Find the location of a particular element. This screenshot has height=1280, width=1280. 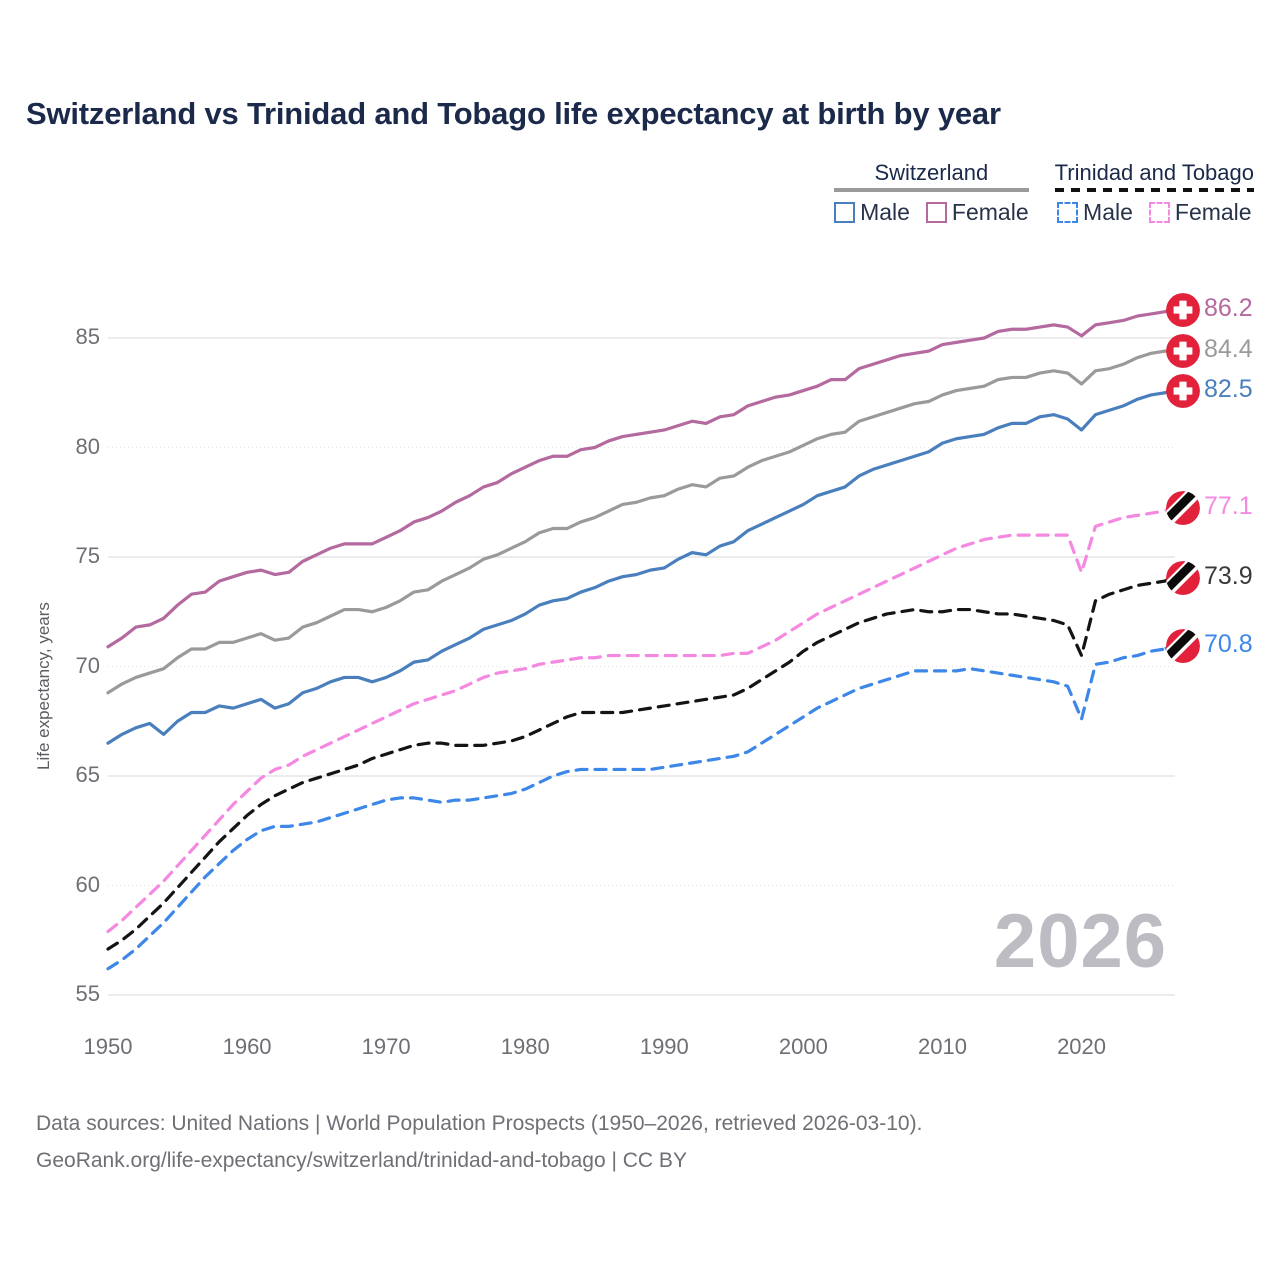

end-value-label: 82.5 is located at coordinates (1228, 389).